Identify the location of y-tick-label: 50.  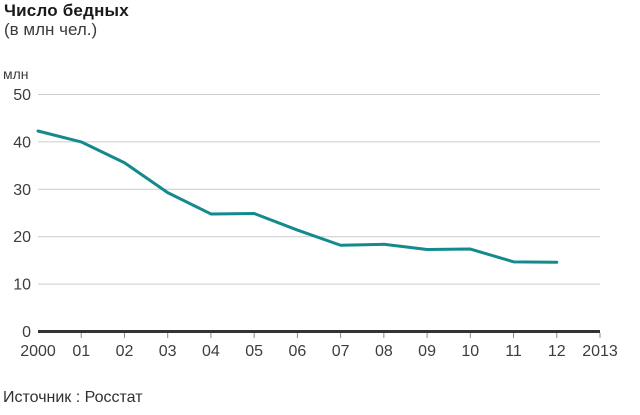
(22, 95).